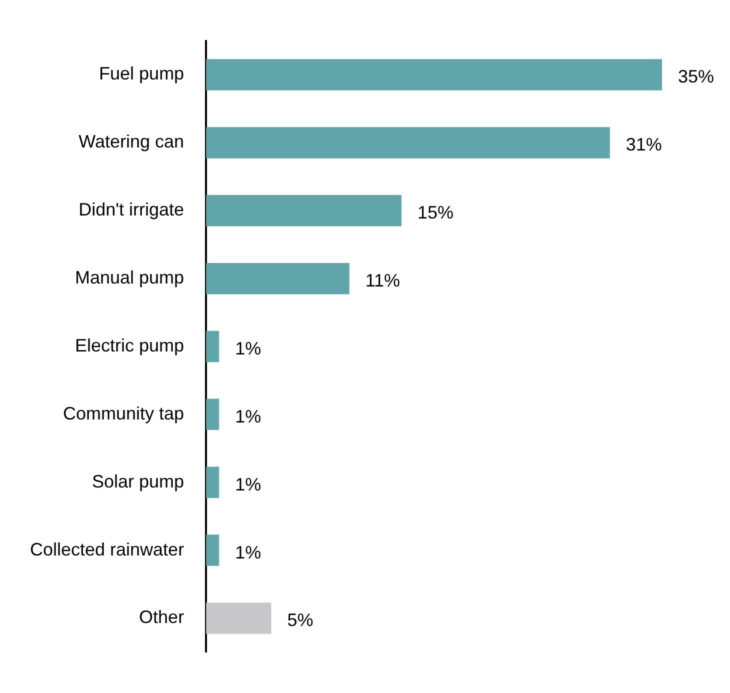  Describe the element at coordinates (131, 142) in the screenshot. I see `y-tick-label: Watering can` at that location.